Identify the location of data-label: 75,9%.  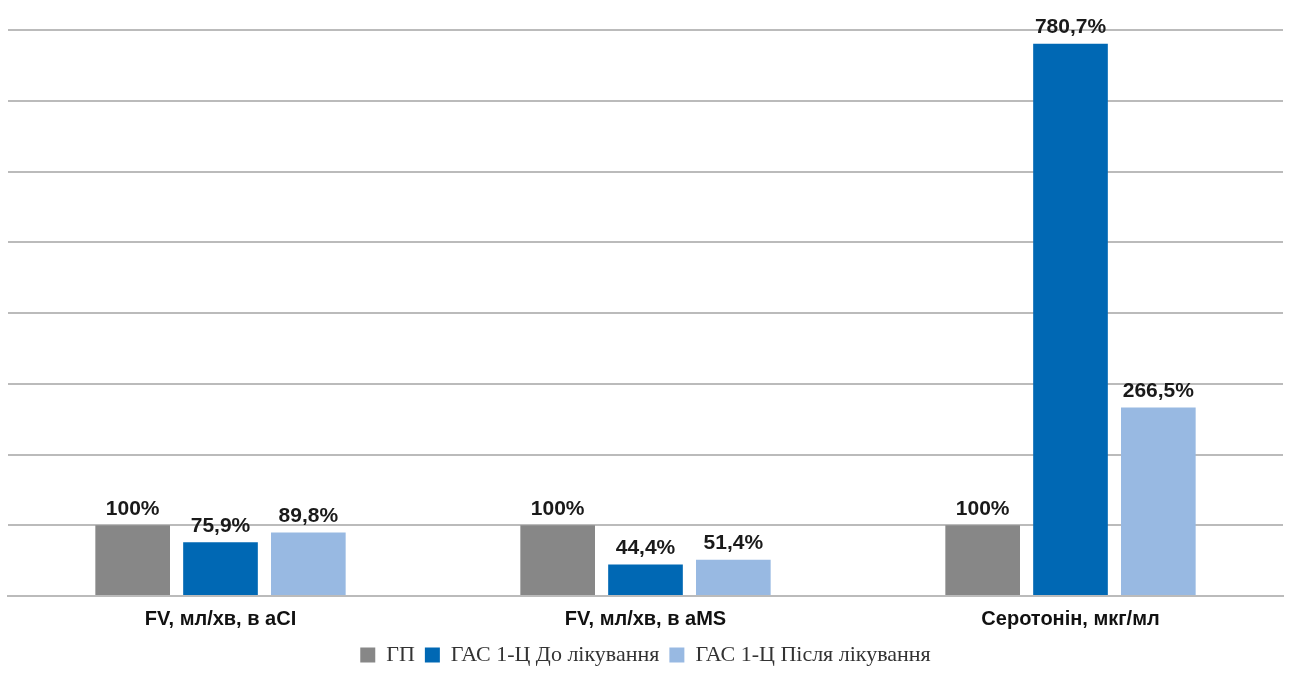
(220, 524).